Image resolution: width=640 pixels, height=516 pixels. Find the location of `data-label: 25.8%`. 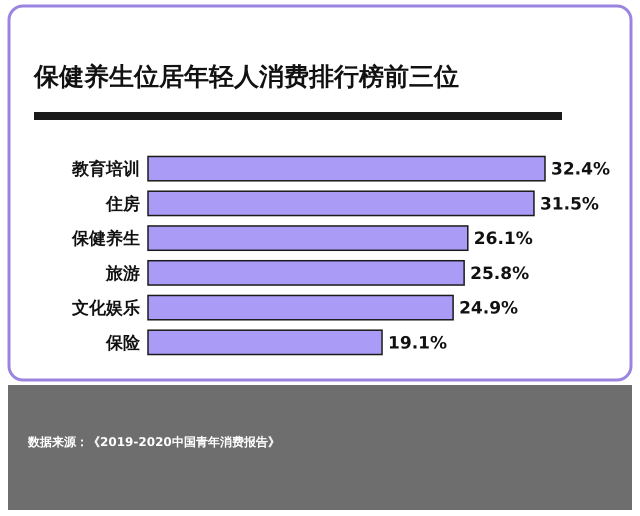

data-label: 25.8% is located at coordinates (500, 274).